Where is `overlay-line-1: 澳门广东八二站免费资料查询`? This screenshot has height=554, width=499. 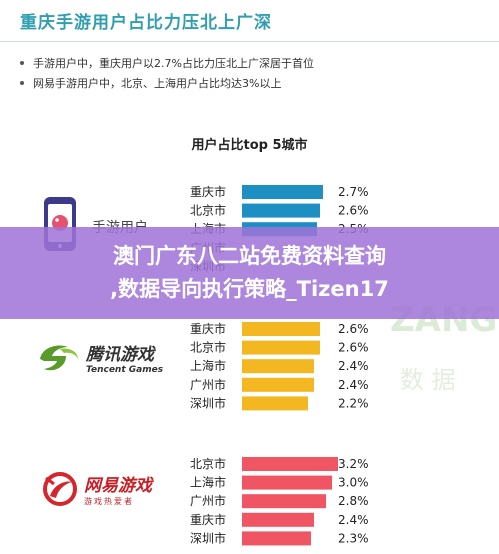 overlay-line-1: 澳门广东八二站免费资料查询 is located at coordinates (249, 256).